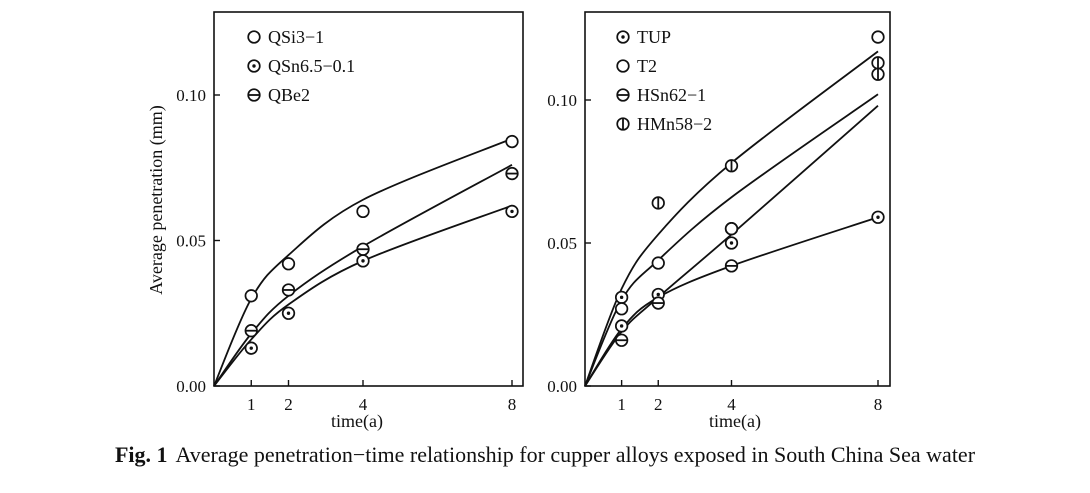  Describe the element at coordinates (512, 404) in the screenshot. I see `left-x-tick-label-8: 8` at that location.